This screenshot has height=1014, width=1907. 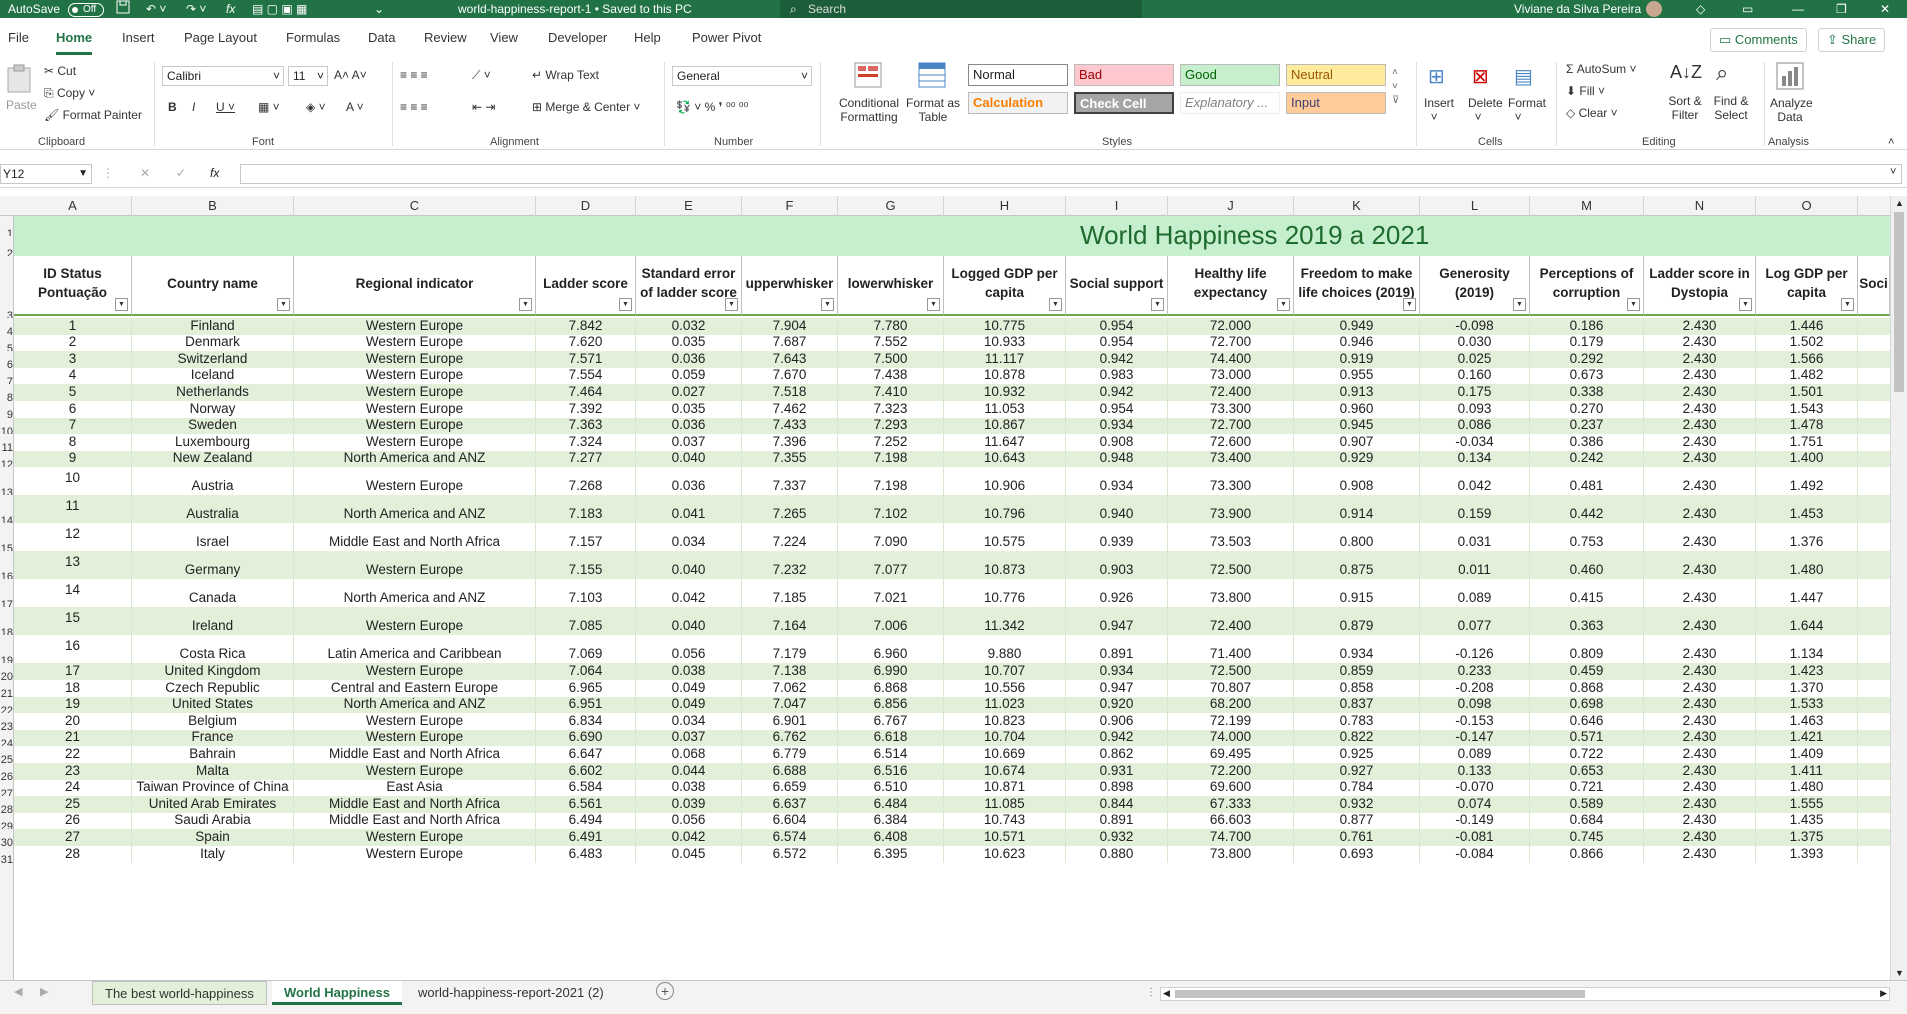 I want to click on table-cell: 5, so click(x=73, y=392).